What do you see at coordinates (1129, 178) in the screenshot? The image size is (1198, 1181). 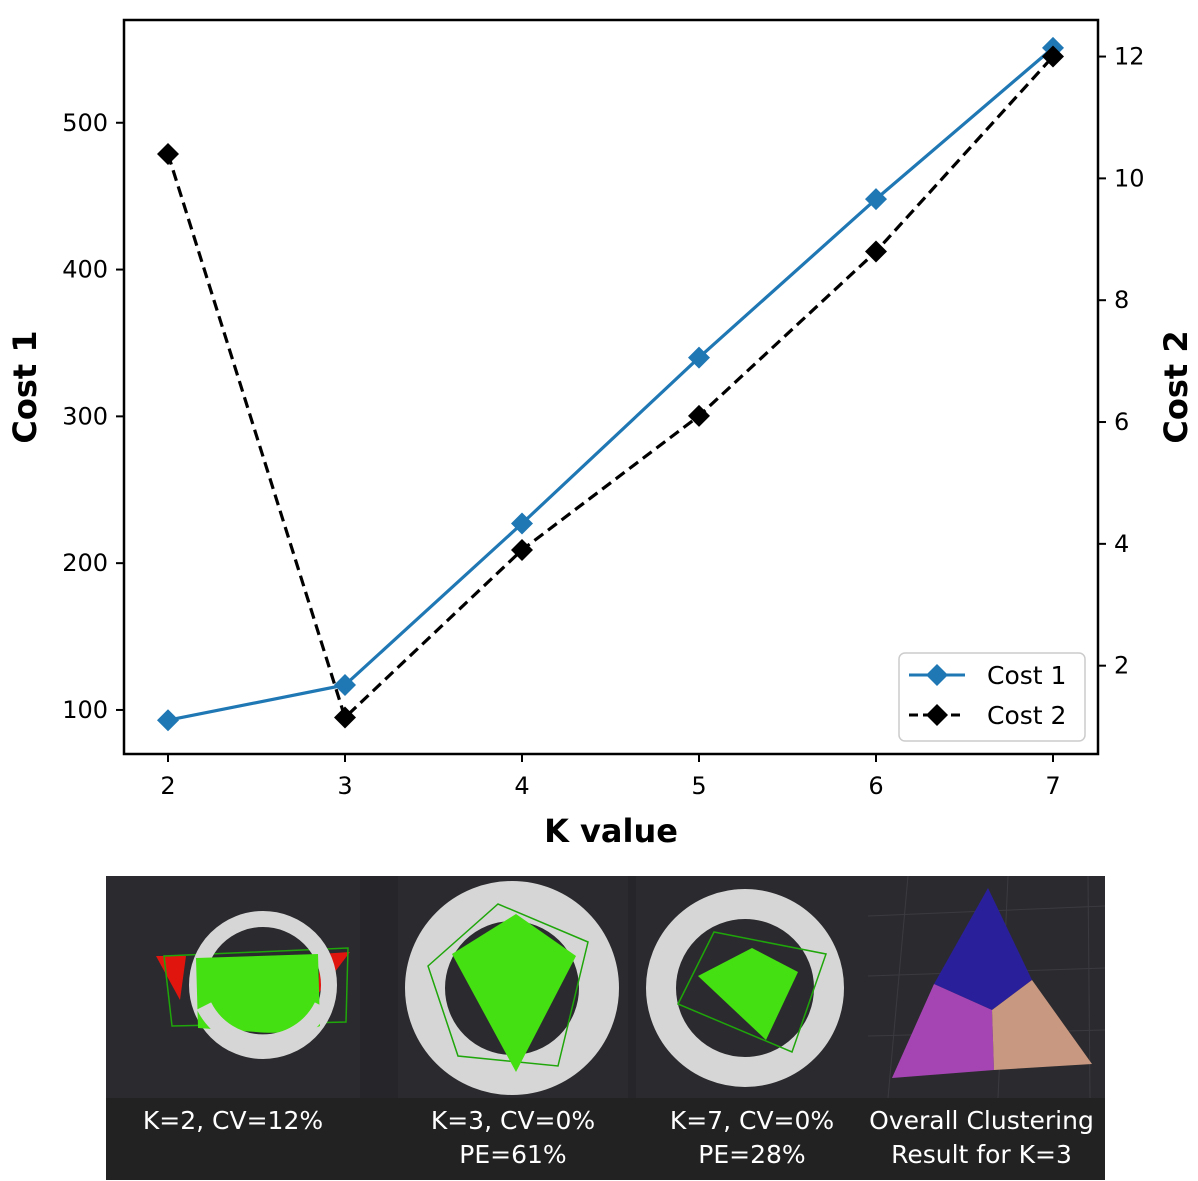 I see `y2-tick-label: 10` at bounding box center [1129, 178].